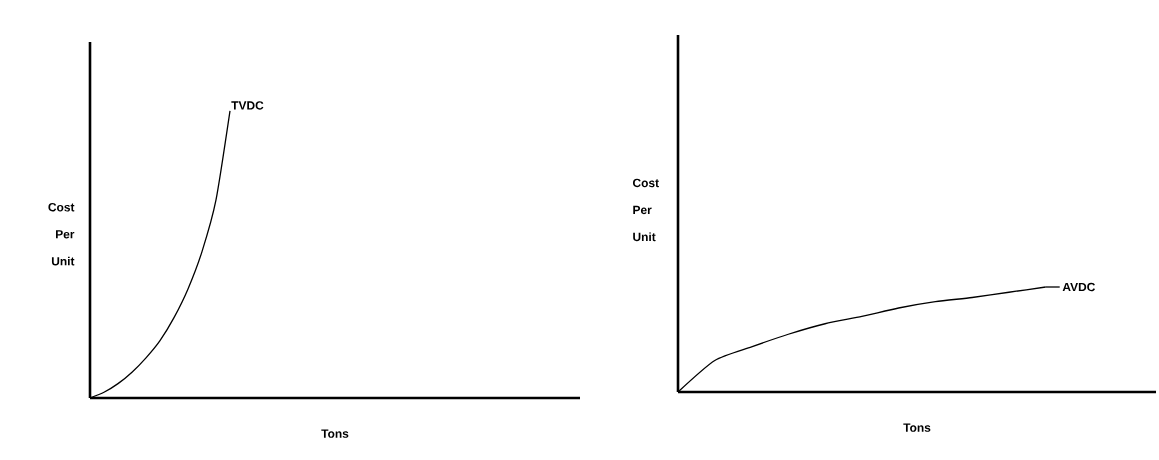 The width and height of the screenshot is (1159, 460). I want to click on annotation: AVDC, so click(1079, 287).